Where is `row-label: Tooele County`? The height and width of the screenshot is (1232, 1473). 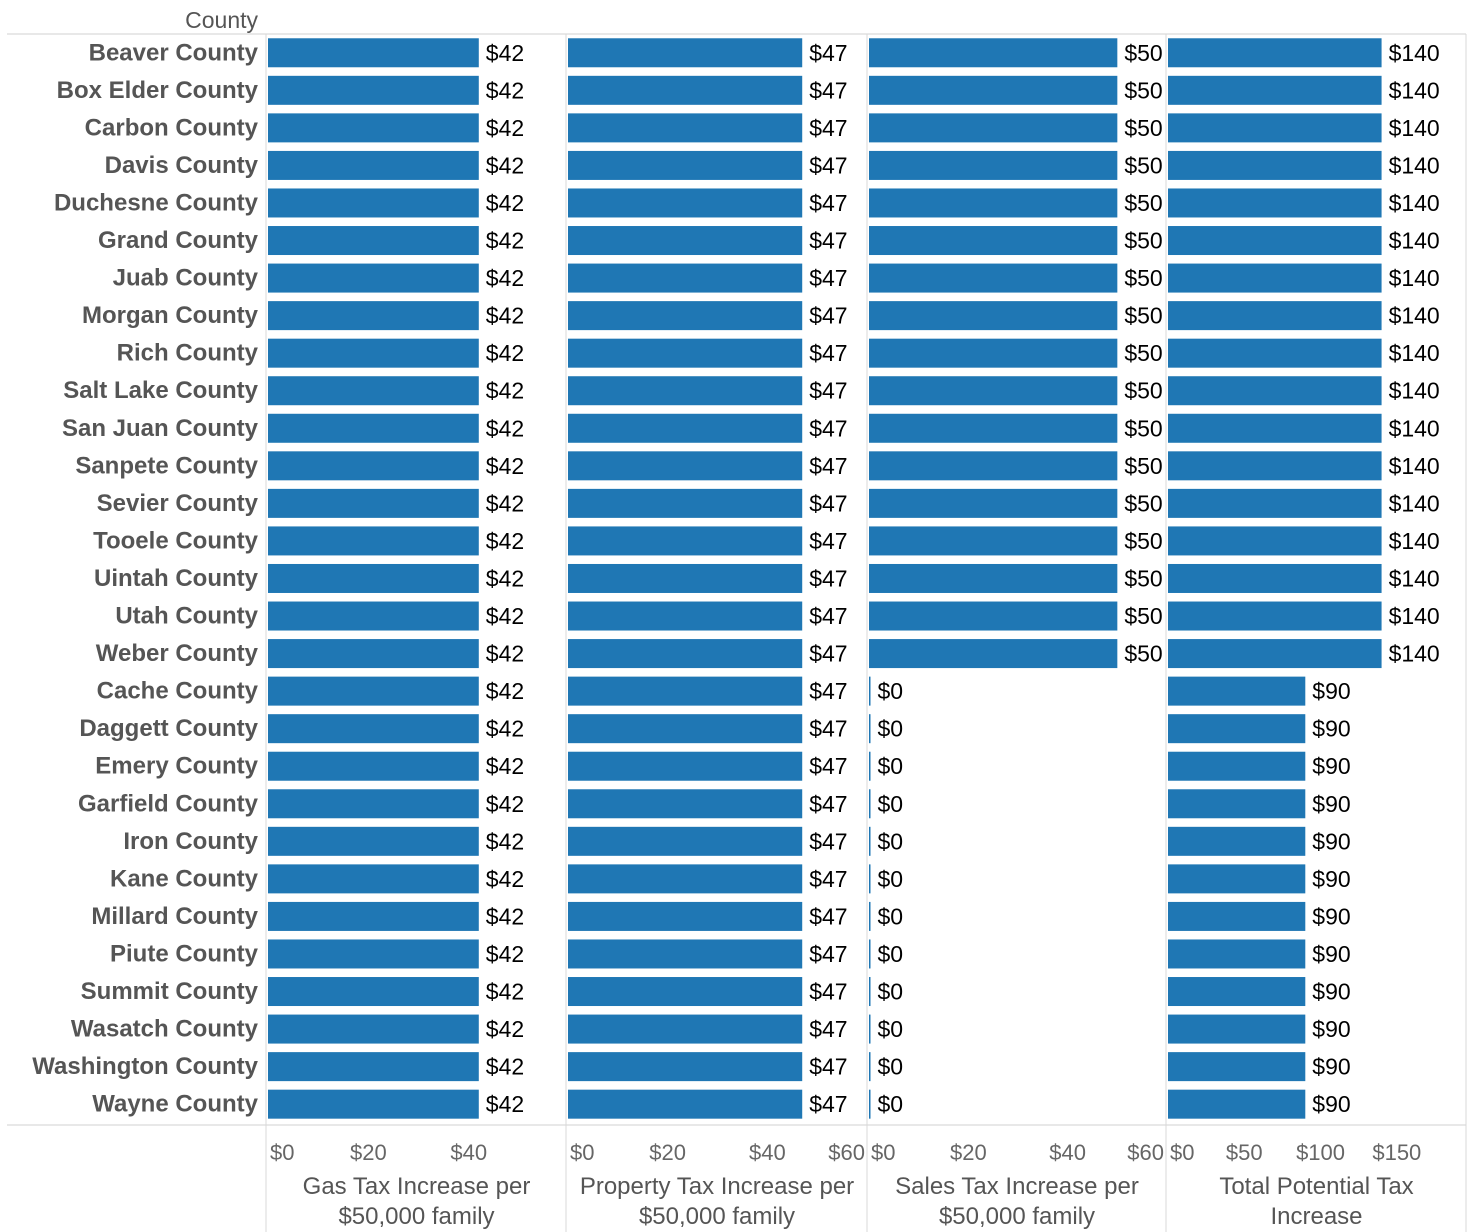
row-label: Tooele County is located at coordinates (176, 540).